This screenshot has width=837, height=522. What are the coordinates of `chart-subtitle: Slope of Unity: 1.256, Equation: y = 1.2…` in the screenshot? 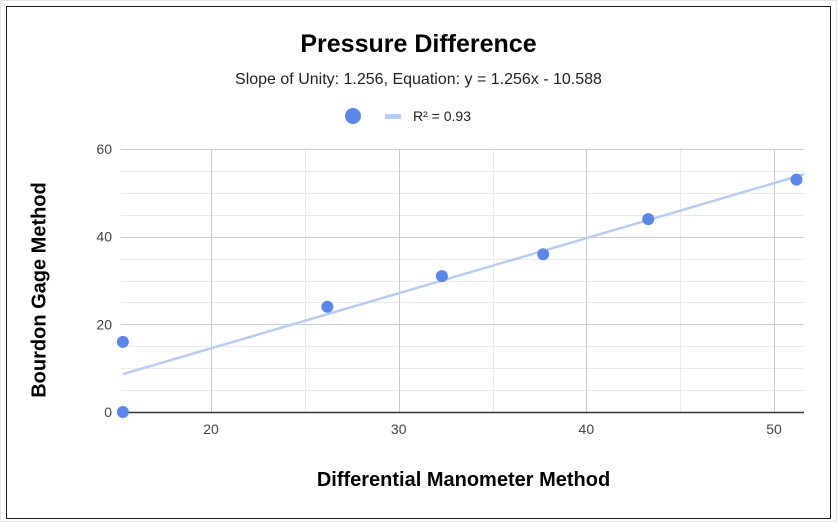 It's located at (418, 79).